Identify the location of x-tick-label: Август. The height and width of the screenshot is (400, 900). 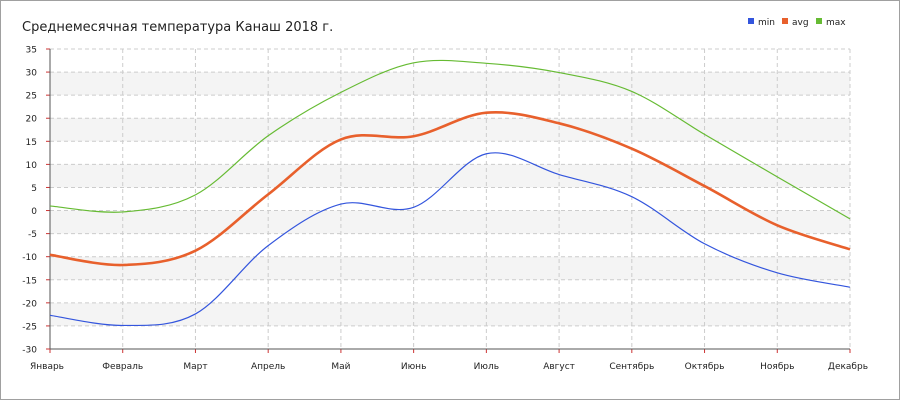
(559, 367).